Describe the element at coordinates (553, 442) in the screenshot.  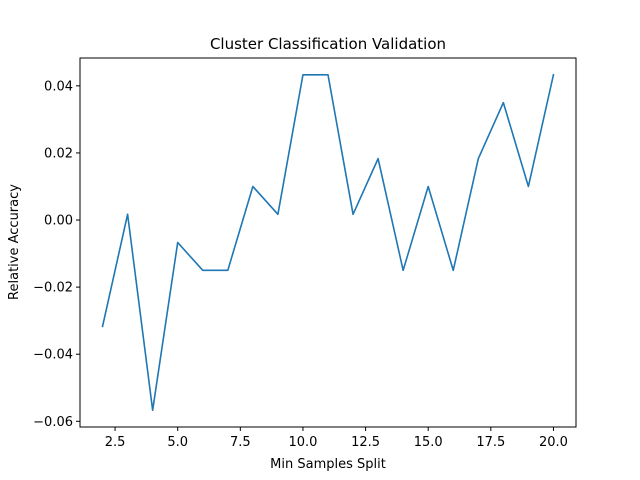
I see `x-tick-label: 20.0` at that location.